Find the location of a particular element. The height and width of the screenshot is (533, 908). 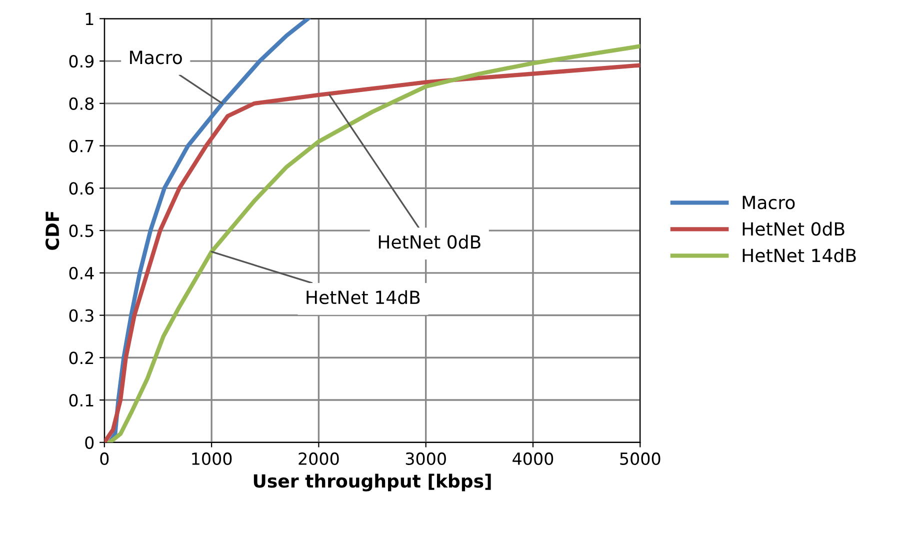

annotation: Macro is located at coordinates (156, 57).